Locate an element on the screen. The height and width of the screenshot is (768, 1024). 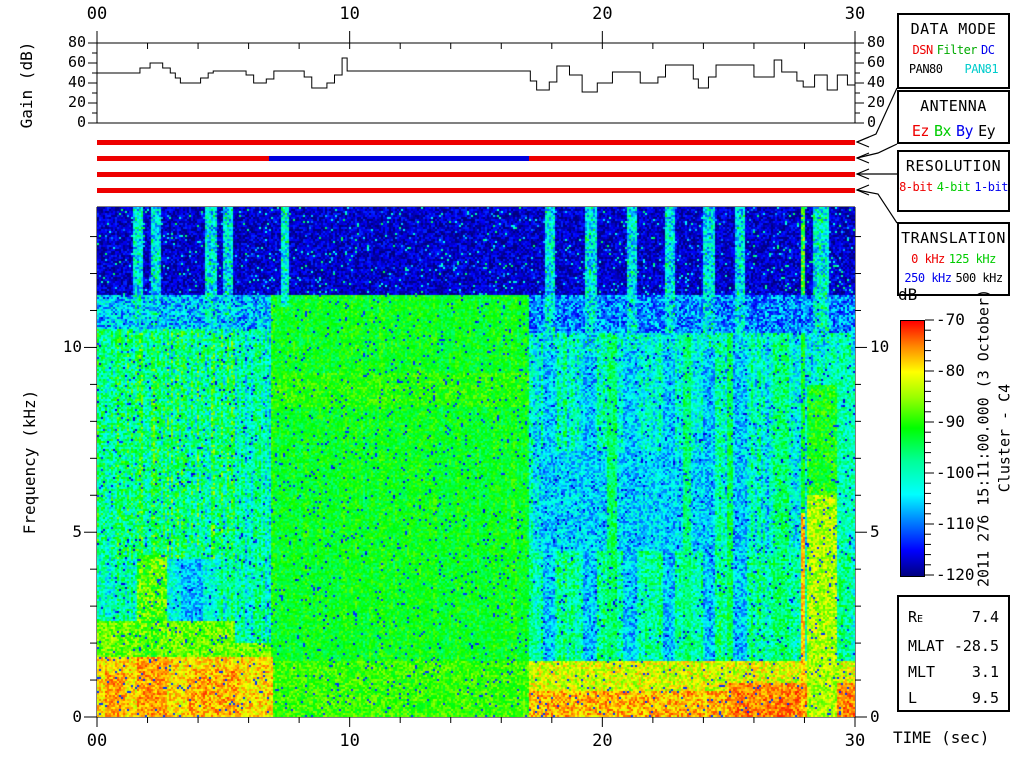
ephemeris-label-subscript: E is located at coordinates (920, 619).